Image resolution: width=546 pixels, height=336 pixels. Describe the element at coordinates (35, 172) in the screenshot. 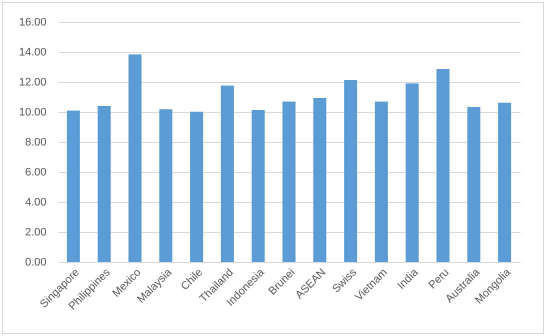

I see `y-tick-label: 6.00` at that location.